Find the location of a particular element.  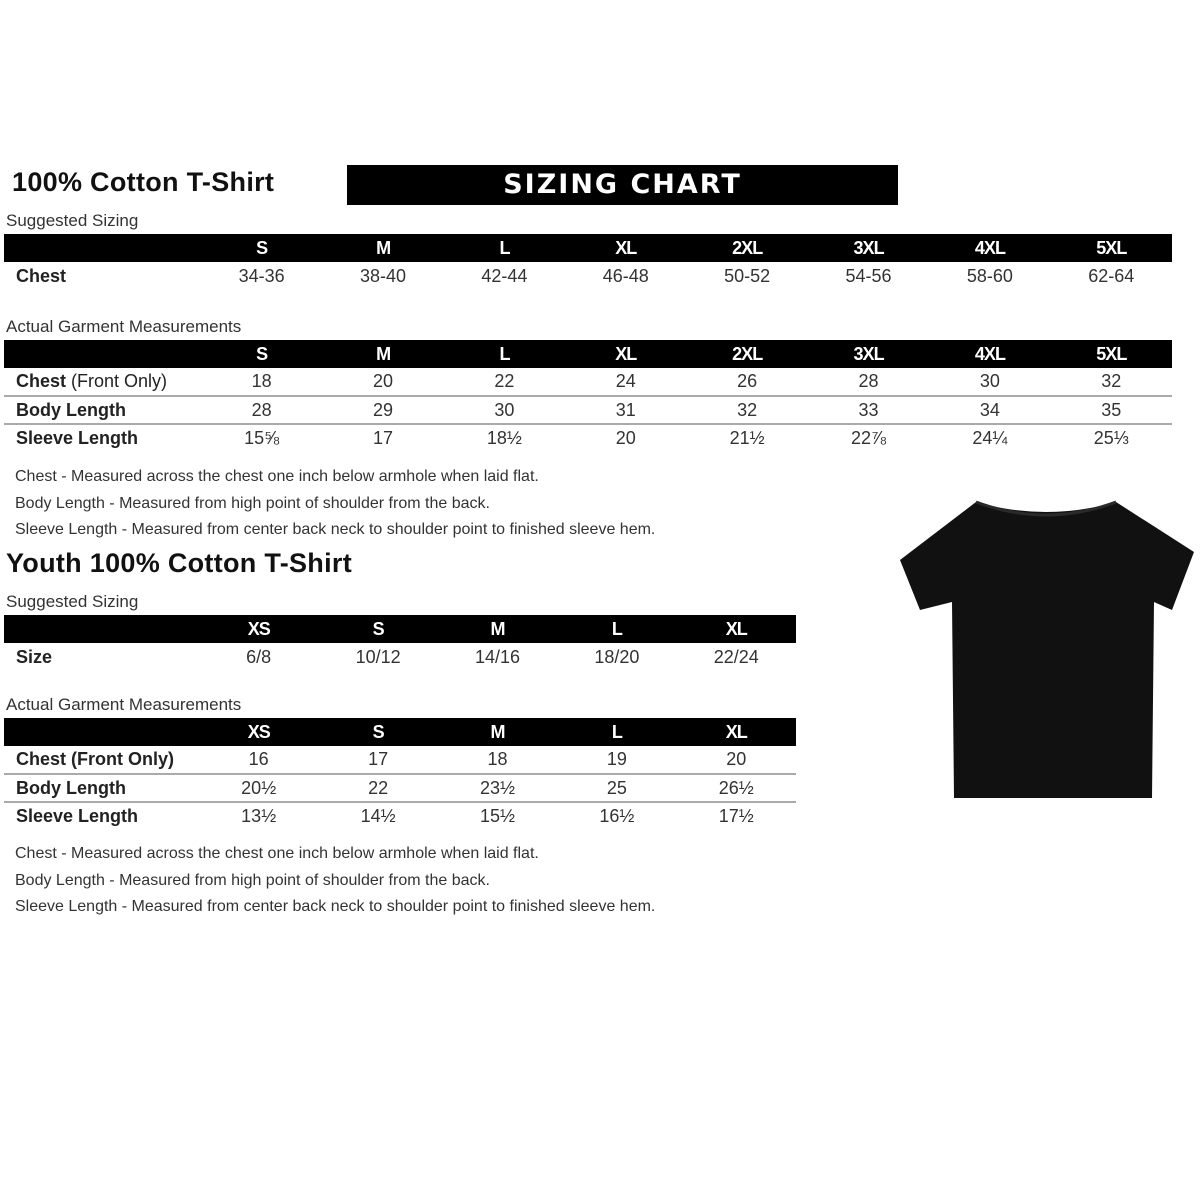

cell-value: 22⅞ is located at coordinates (869, 438).